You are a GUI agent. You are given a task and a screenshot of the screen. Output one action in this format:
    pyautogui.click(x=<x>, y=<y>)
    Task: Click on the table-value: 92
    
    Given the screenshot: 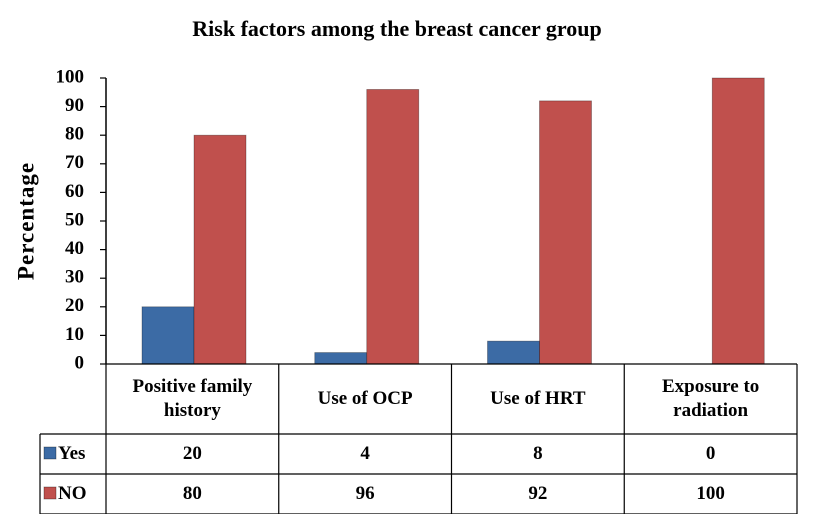 What is the action you would take?
    pyautogui.click(x=538, y=494)
    